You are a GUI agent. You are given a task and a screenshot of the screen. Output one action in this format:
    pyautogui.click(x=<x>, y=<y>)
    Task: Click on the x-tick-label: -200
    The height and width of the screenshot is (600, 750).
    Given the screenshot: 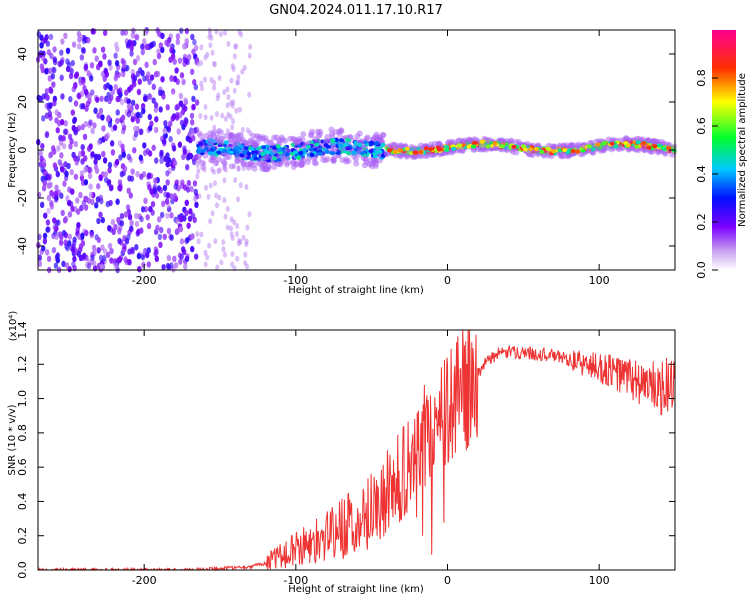 What is the action you would take?
    pyautogui.click(x=144, y=280)
    